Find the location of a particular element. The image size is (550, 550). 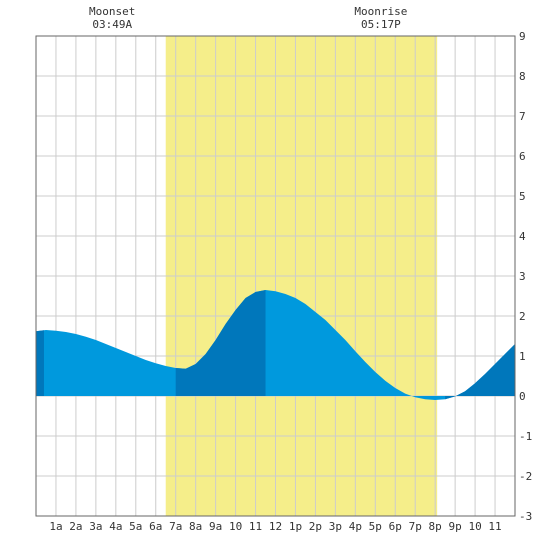

x-tick-label: 7a is located at coordinates (175, 526).